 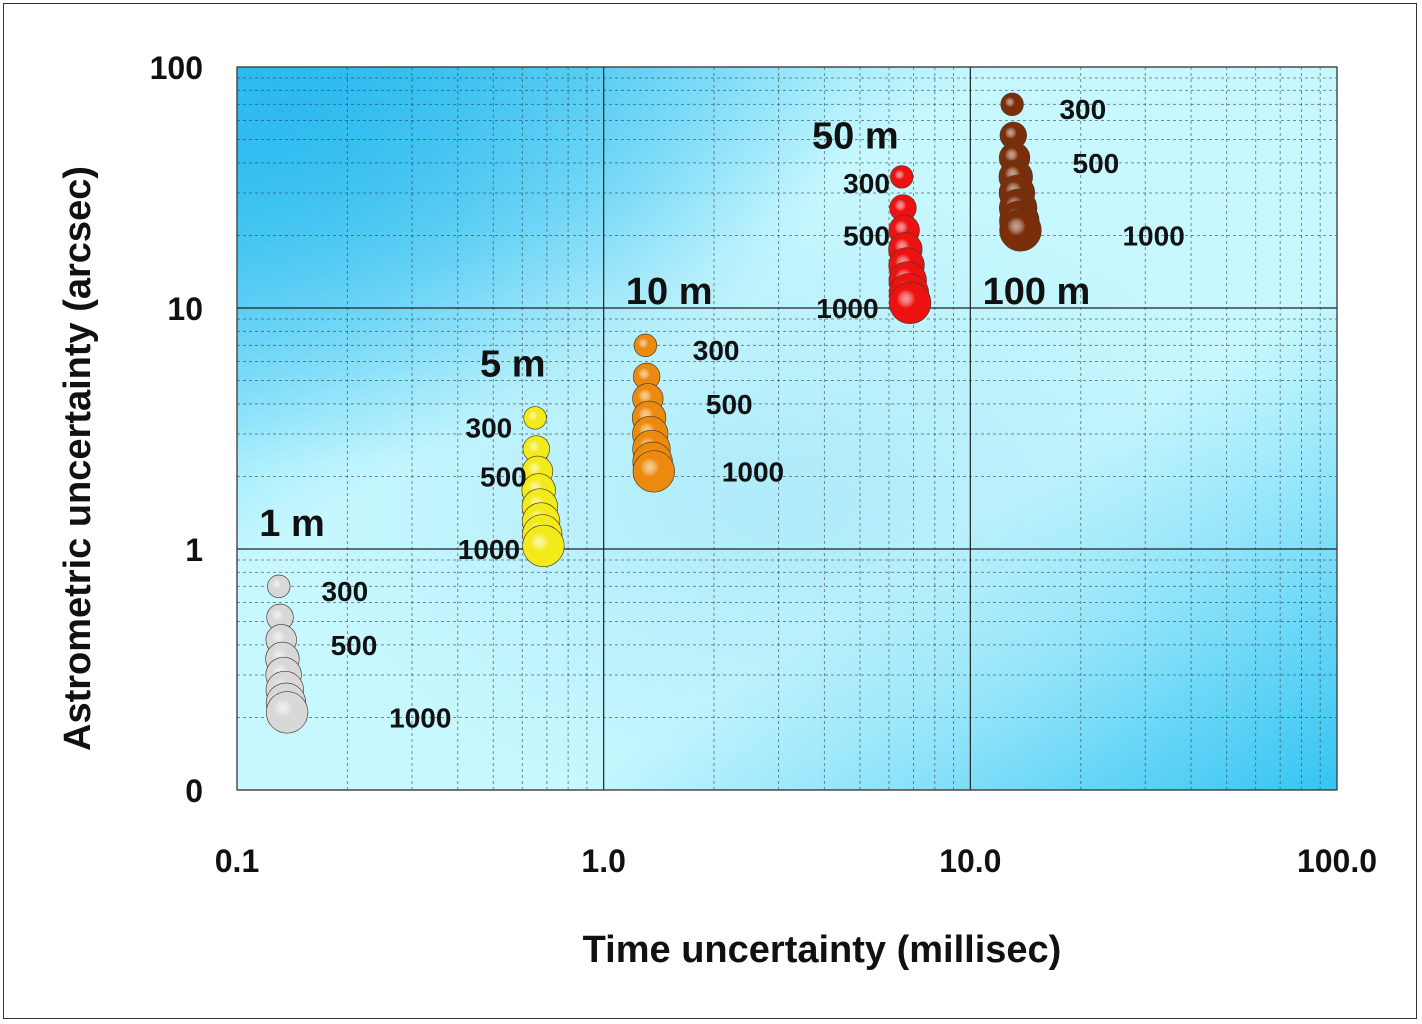 I want to click on series-label: 10 m, so click(x=669, y=292).